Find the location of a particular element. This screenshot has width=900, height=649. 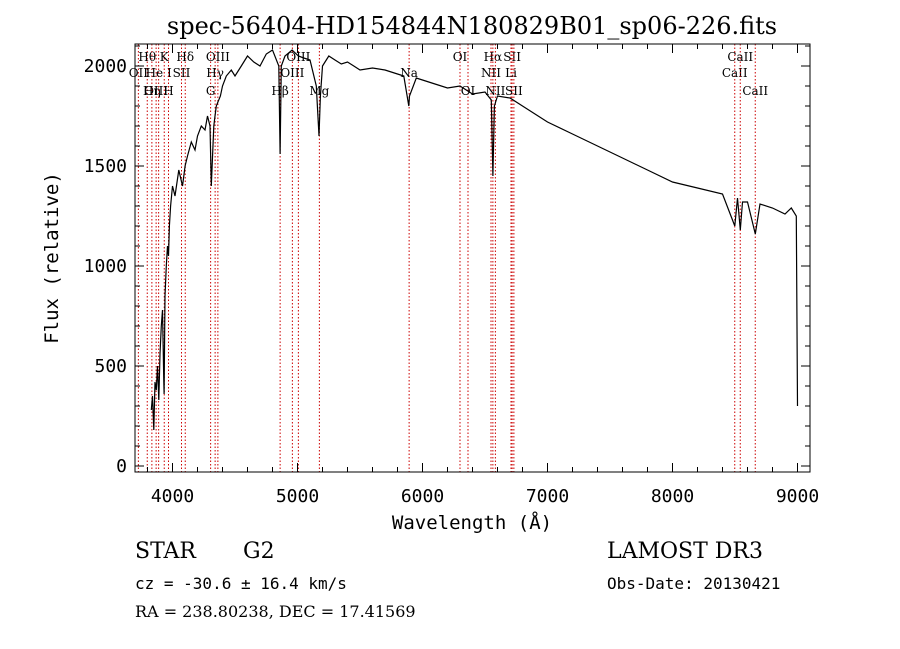

obs-date: Obs-Date: 20130421 is located at coordinates (694, 583).